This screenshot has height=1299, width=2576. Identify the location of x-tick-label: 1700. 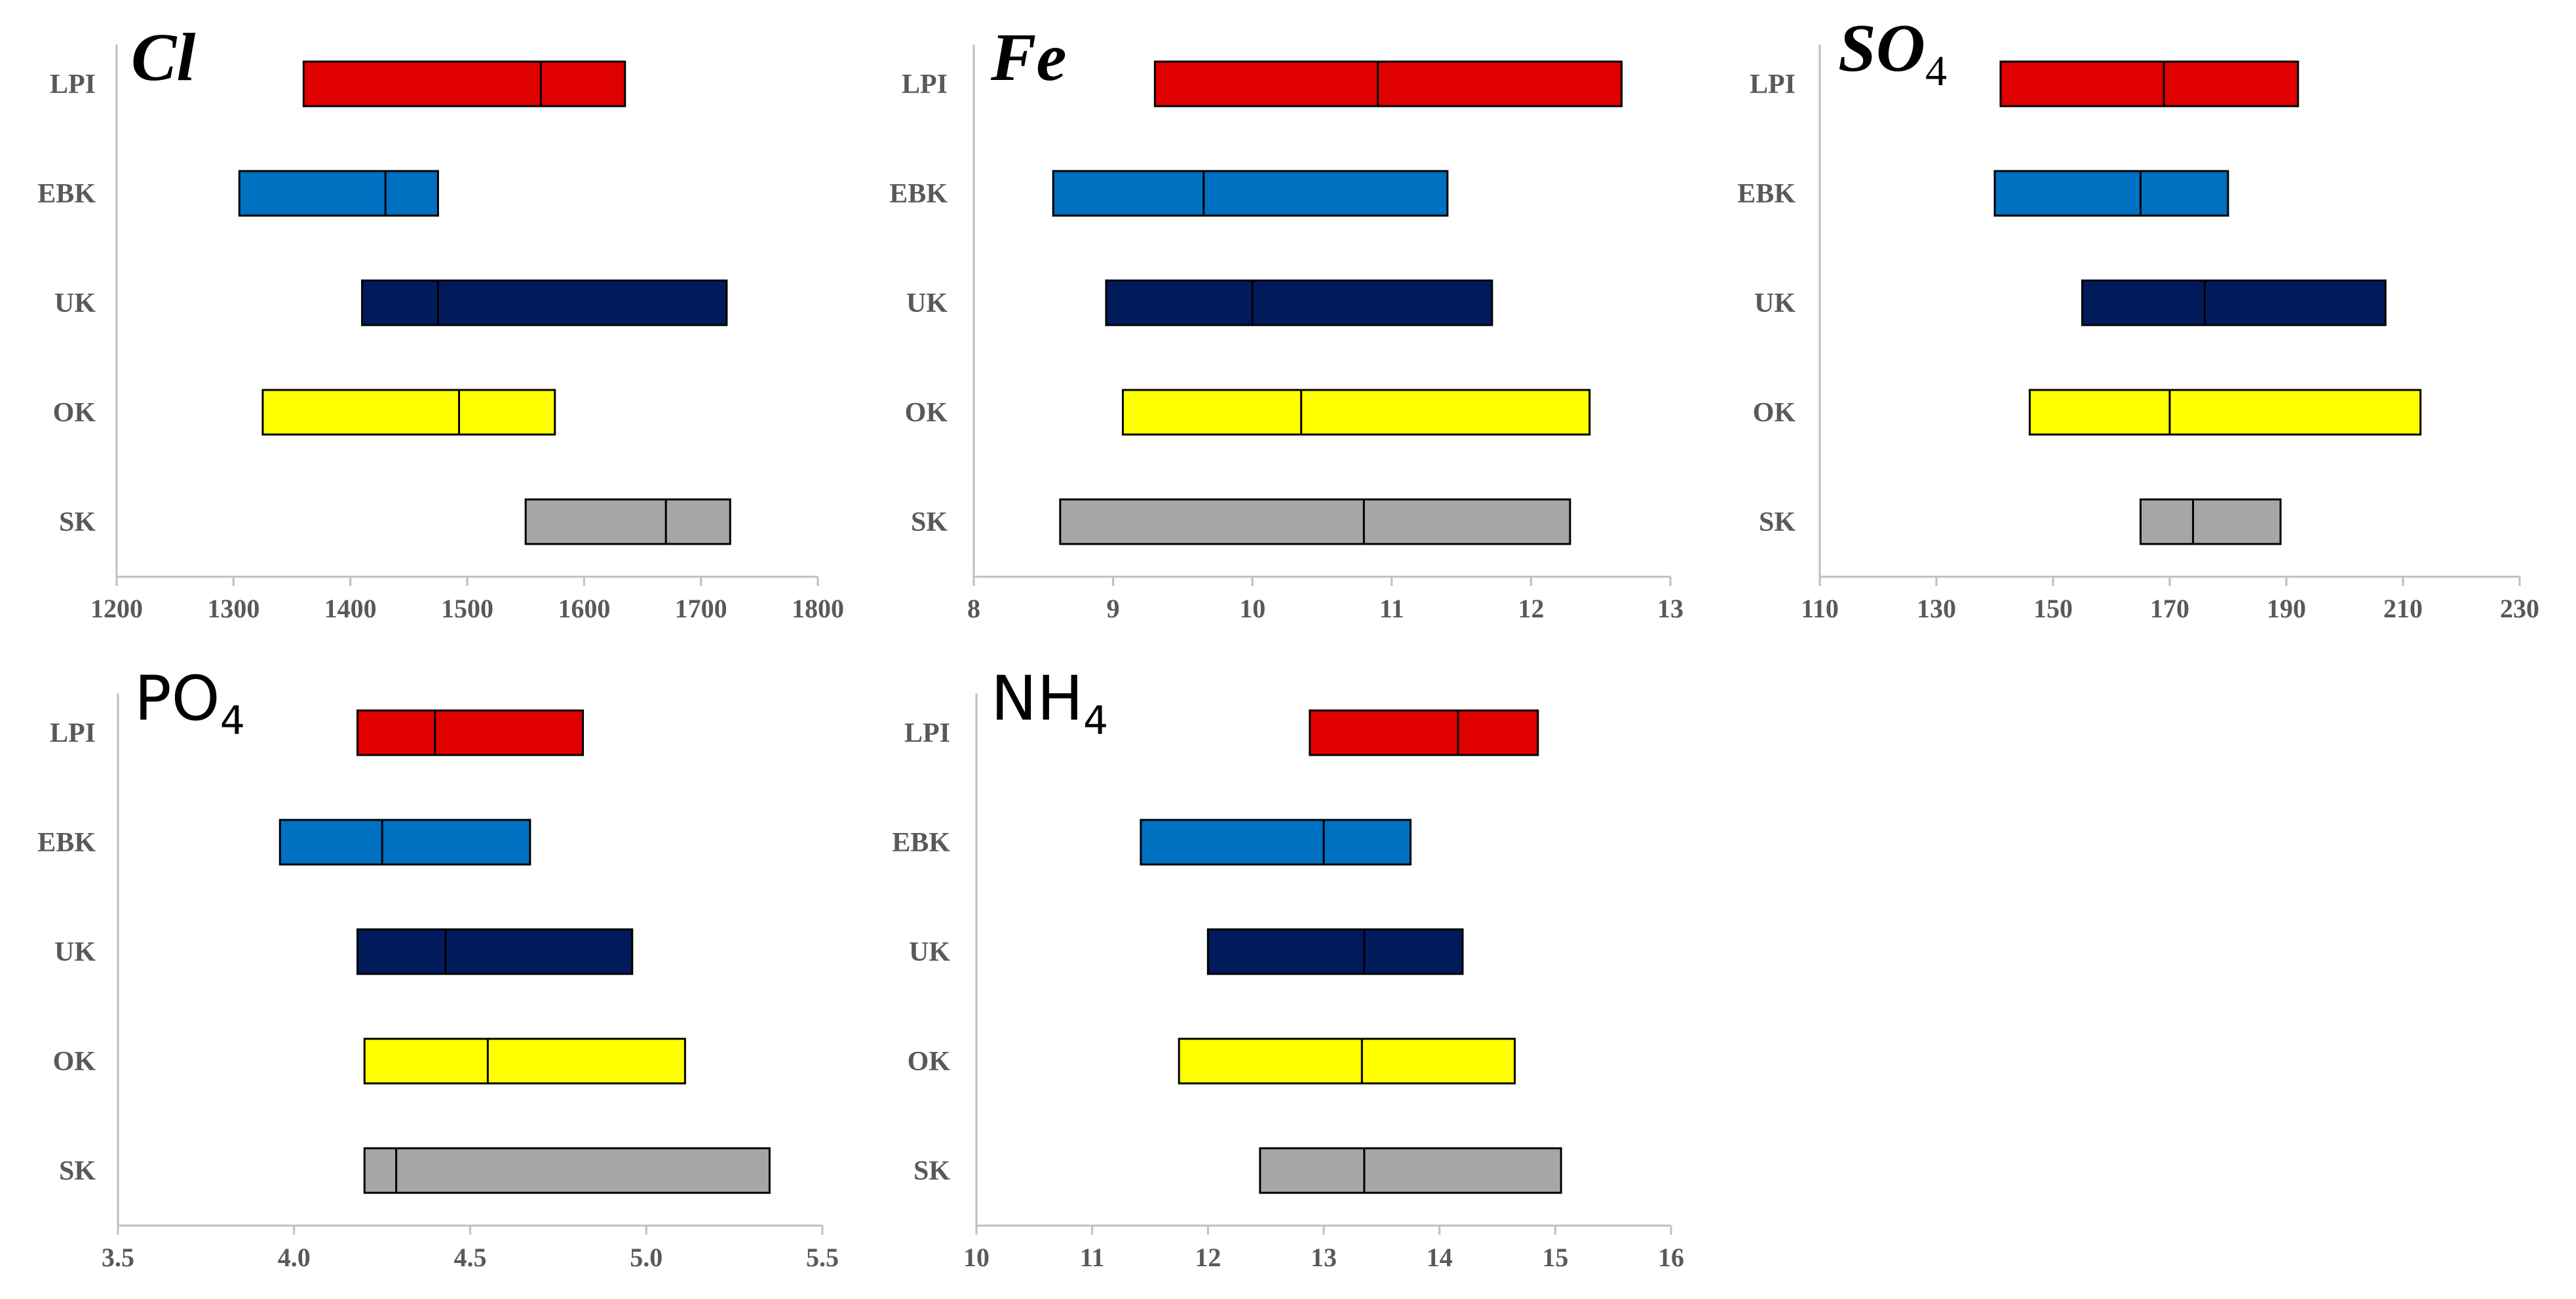
(701, 608).